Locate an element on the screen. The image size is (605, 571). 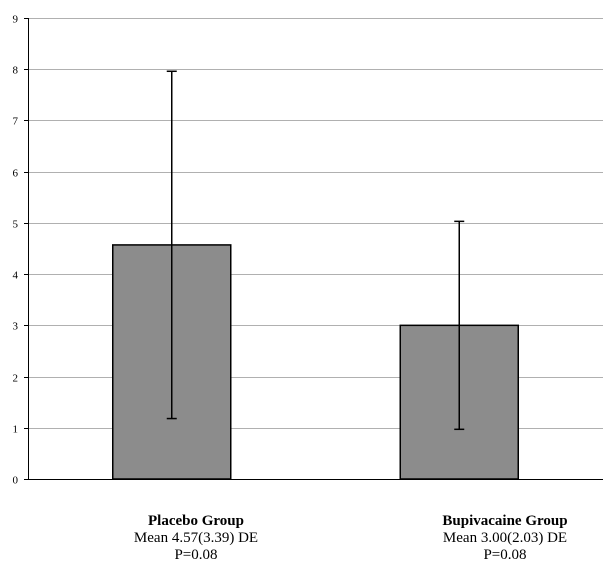
category-mean: Mean 4.57(3.39) DE is located at coordinates (196, 538).